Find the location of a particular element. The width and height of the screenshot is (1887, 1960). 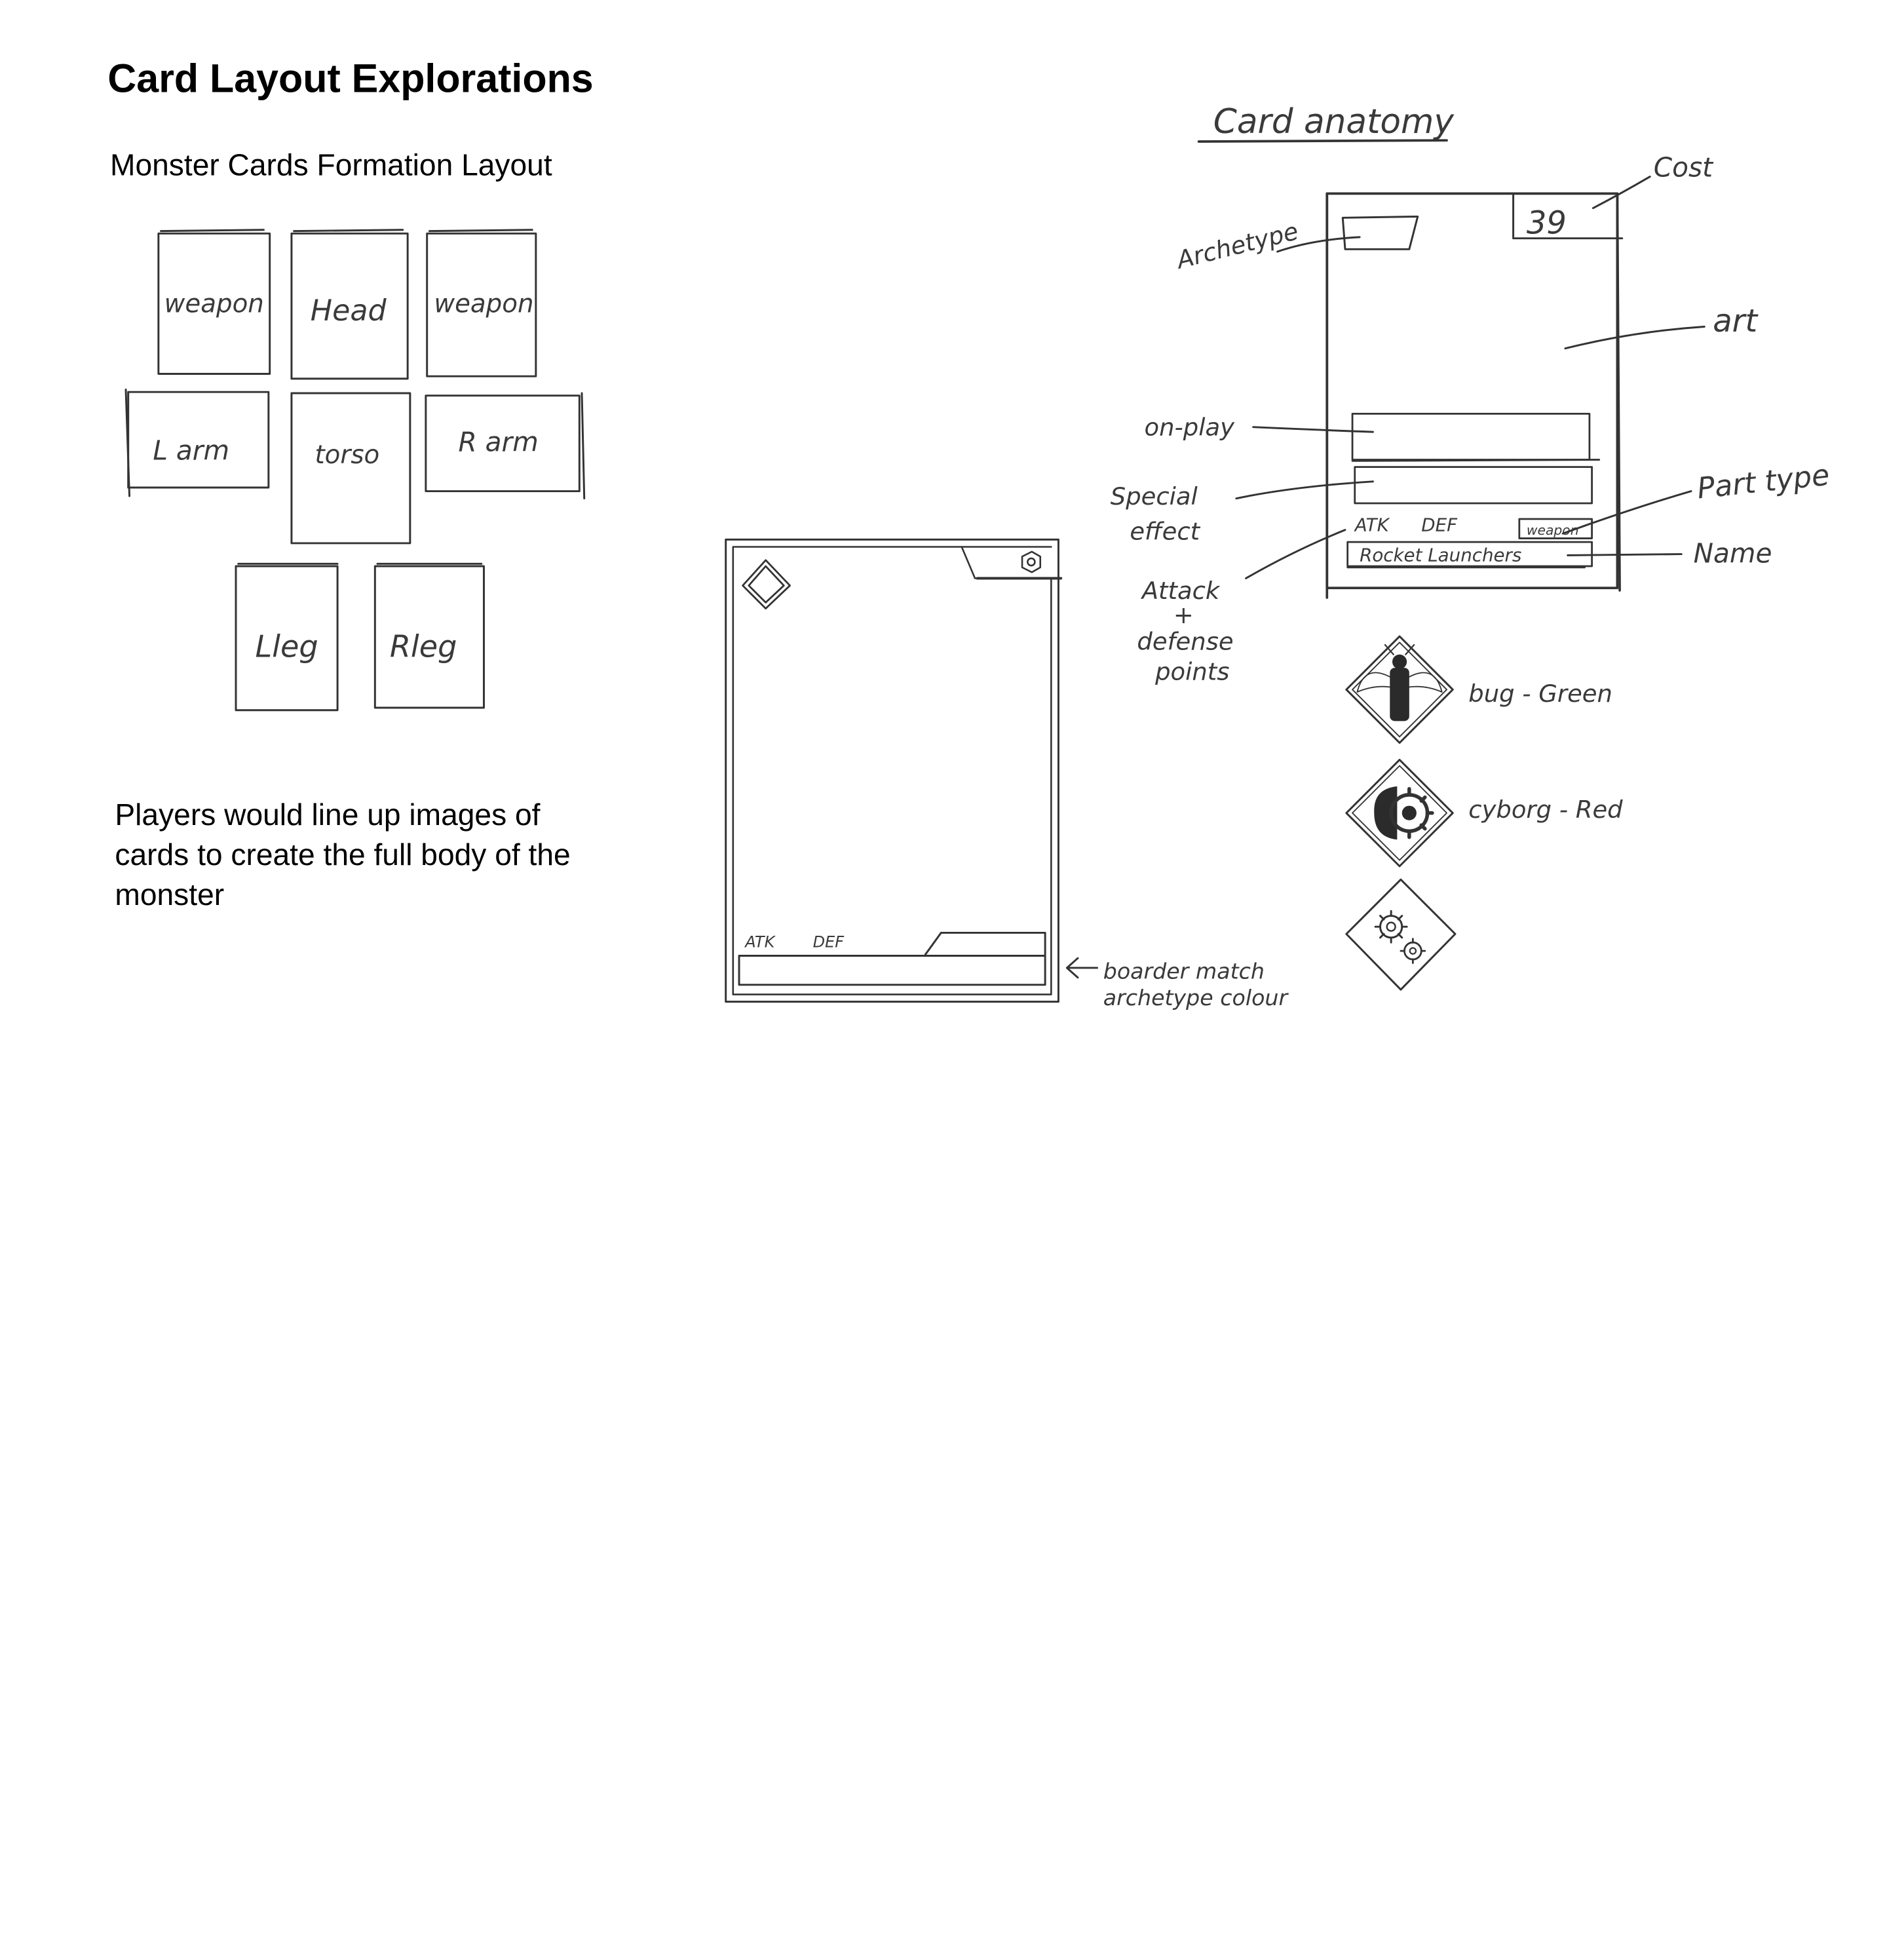

formation-slot-weapon-left: weapon is located at coordinates (214, 302).